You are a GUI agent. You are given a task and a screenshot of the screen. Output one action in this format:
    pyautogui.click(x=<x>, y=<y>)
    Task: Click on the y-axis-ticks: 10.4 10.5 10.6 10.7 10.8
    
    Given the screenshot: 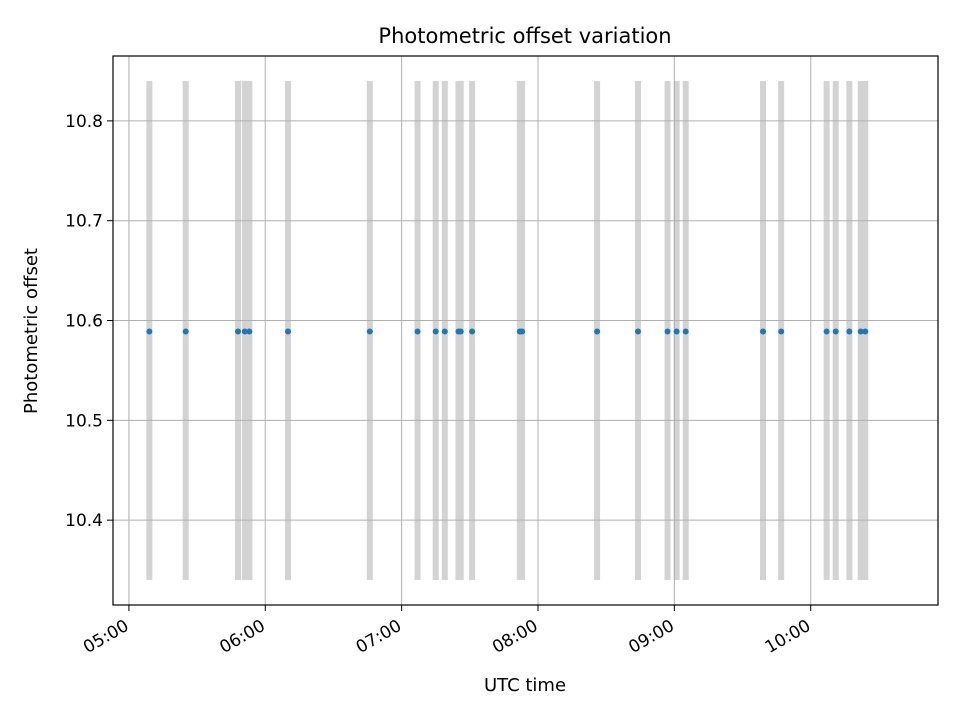 What is the action you would take?
    pyautogui.click(x=89, y=321)
    